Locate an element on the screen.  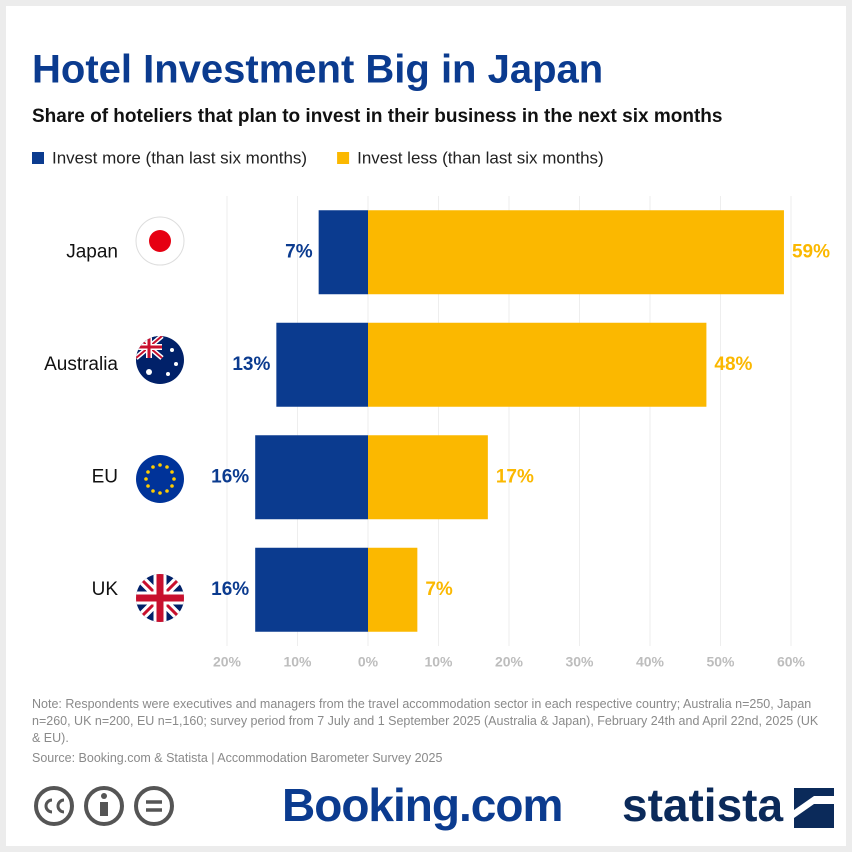
logo-booking: Booking.com is located at coordinates (422, 805).